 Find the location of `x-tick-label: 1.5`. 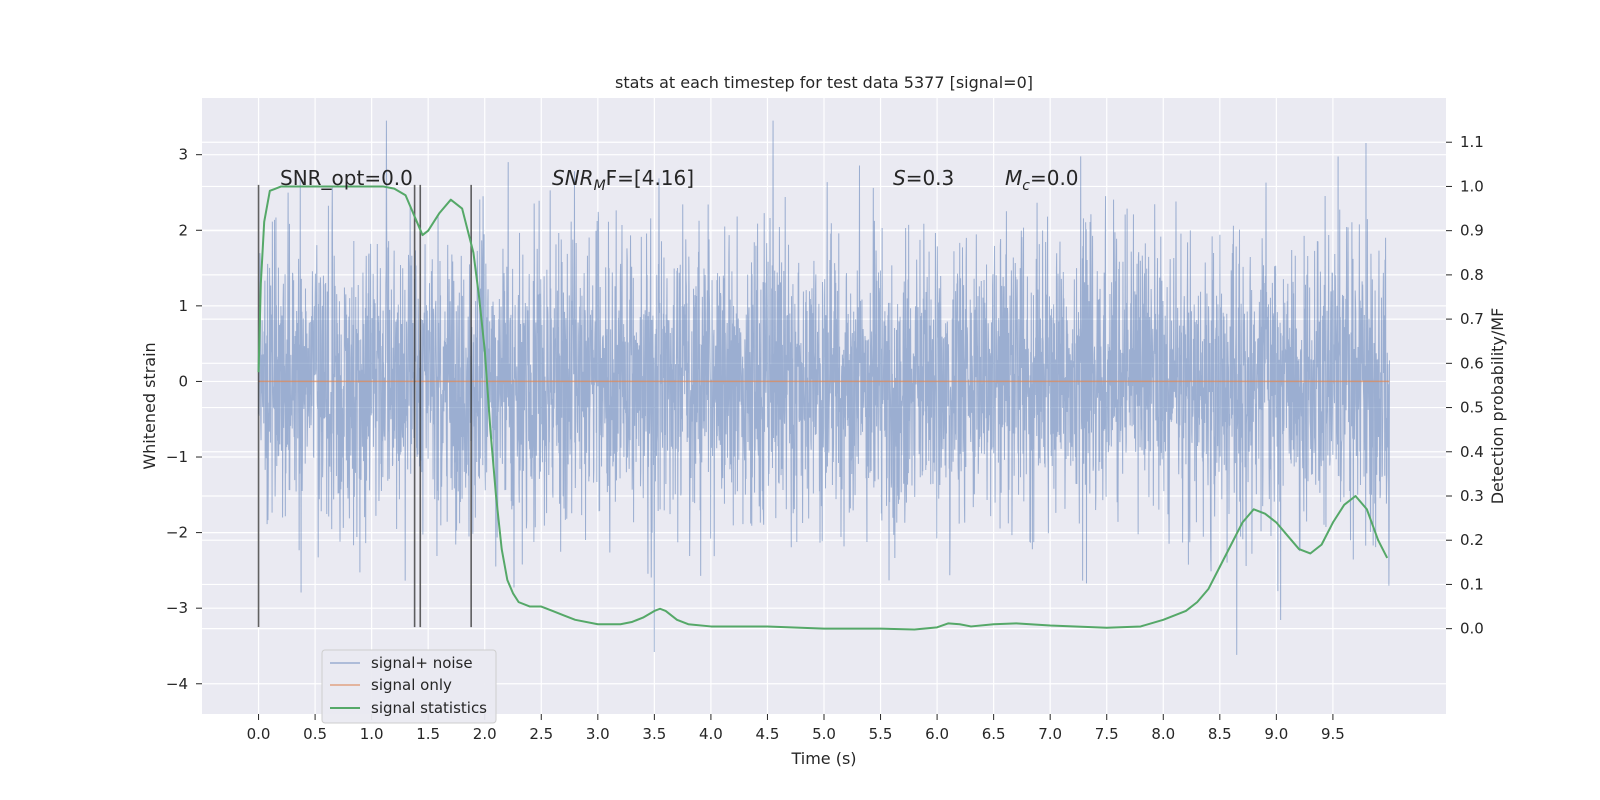

x-tick-label: 1.5 is located at coordinates (428, 734).